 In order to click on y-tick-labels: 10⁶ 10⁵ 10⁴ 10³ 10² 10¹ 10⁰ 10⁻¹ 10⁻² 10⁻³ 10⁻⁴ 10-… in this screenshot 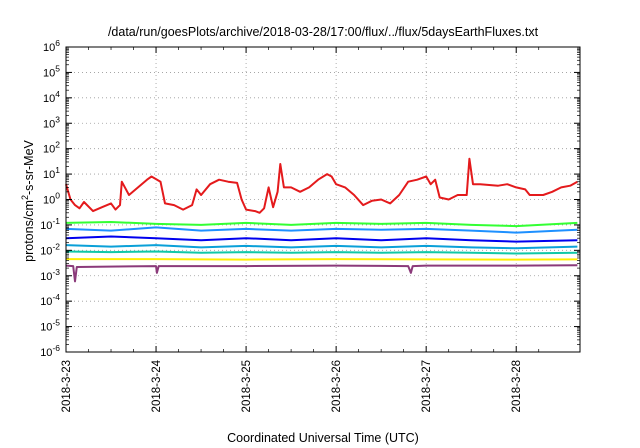, I will do `click(50, 198)`.